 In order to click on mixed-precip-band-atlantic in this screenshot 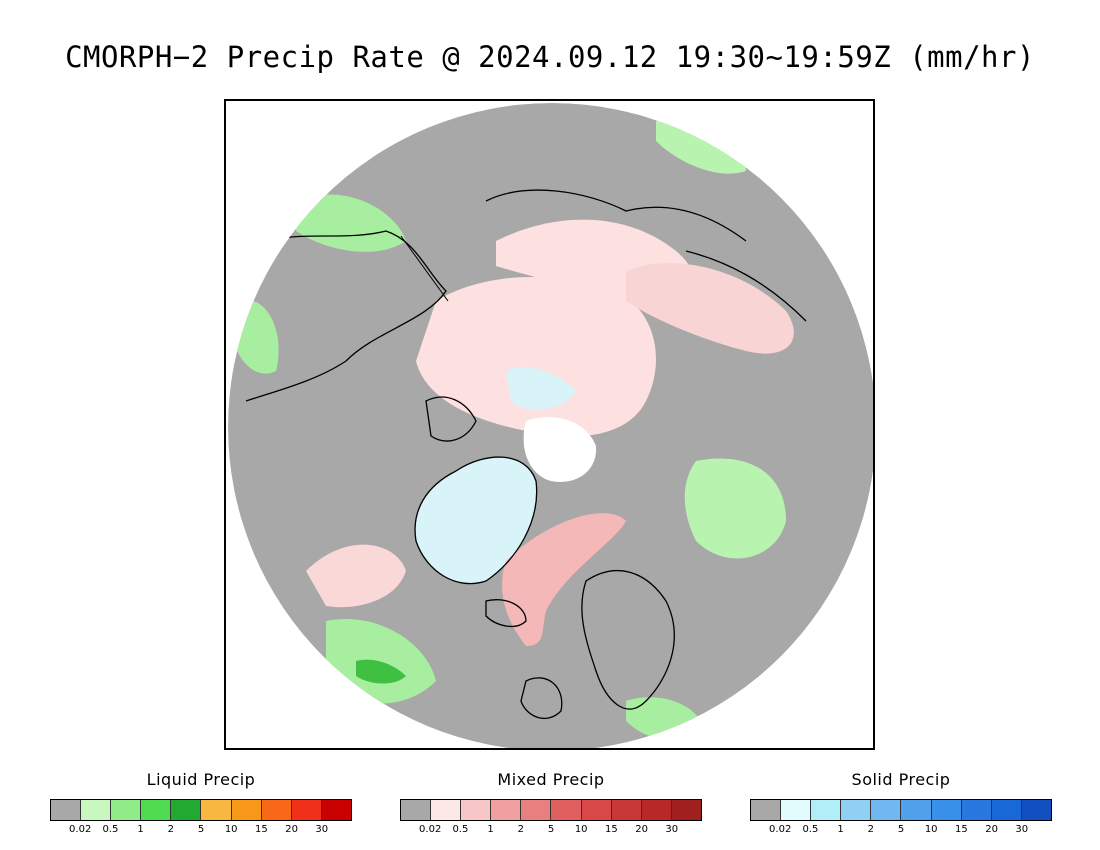, I will do `click(564, 579)`.